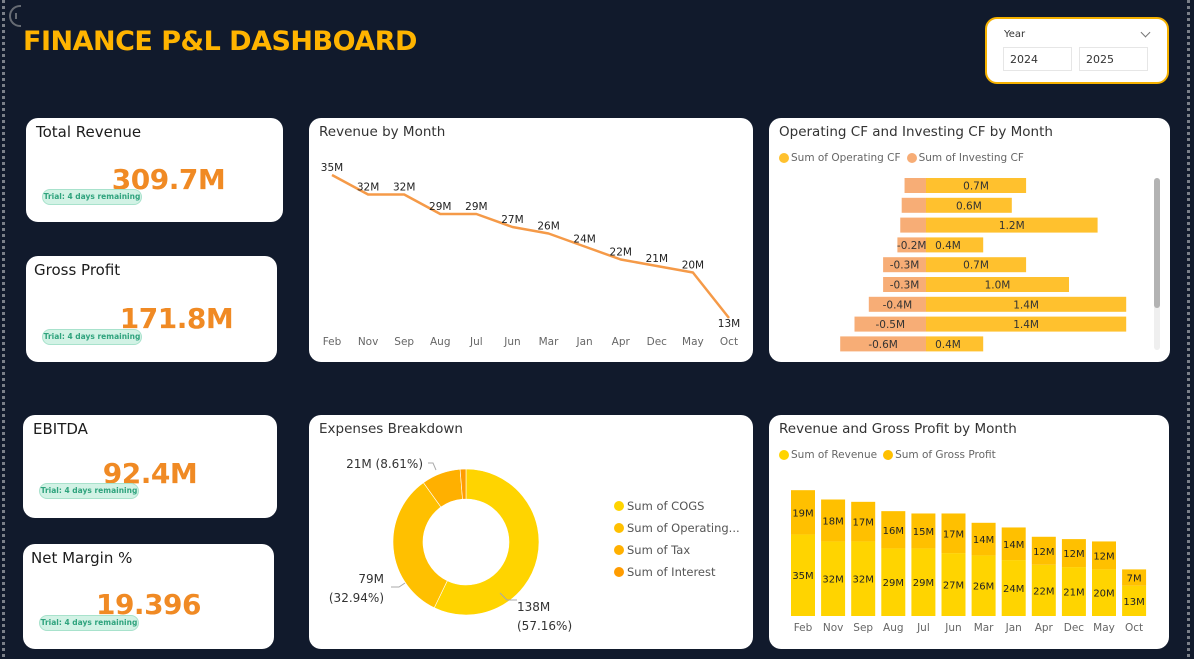 The image size is (1194, 659). What do you see at coordinates (476, 342) in the screenshot?
I see `x-tick-label: Jul` at bounding box center [476, 342].